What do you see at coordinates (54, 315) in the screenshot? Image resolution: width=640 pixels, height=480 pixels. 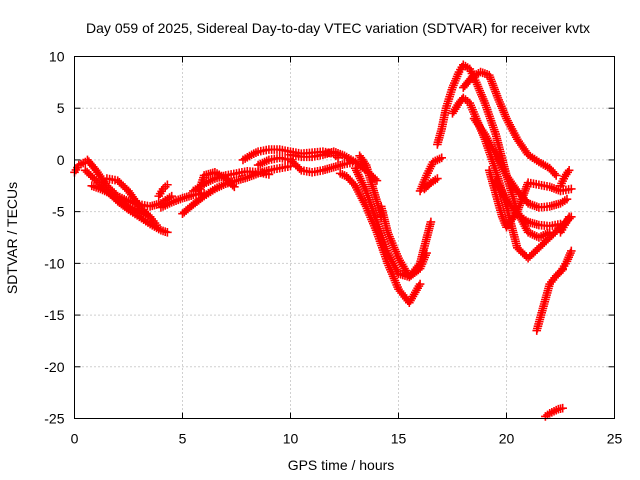 I see `y-tick-label: -15` at bounding box center [54, 315].